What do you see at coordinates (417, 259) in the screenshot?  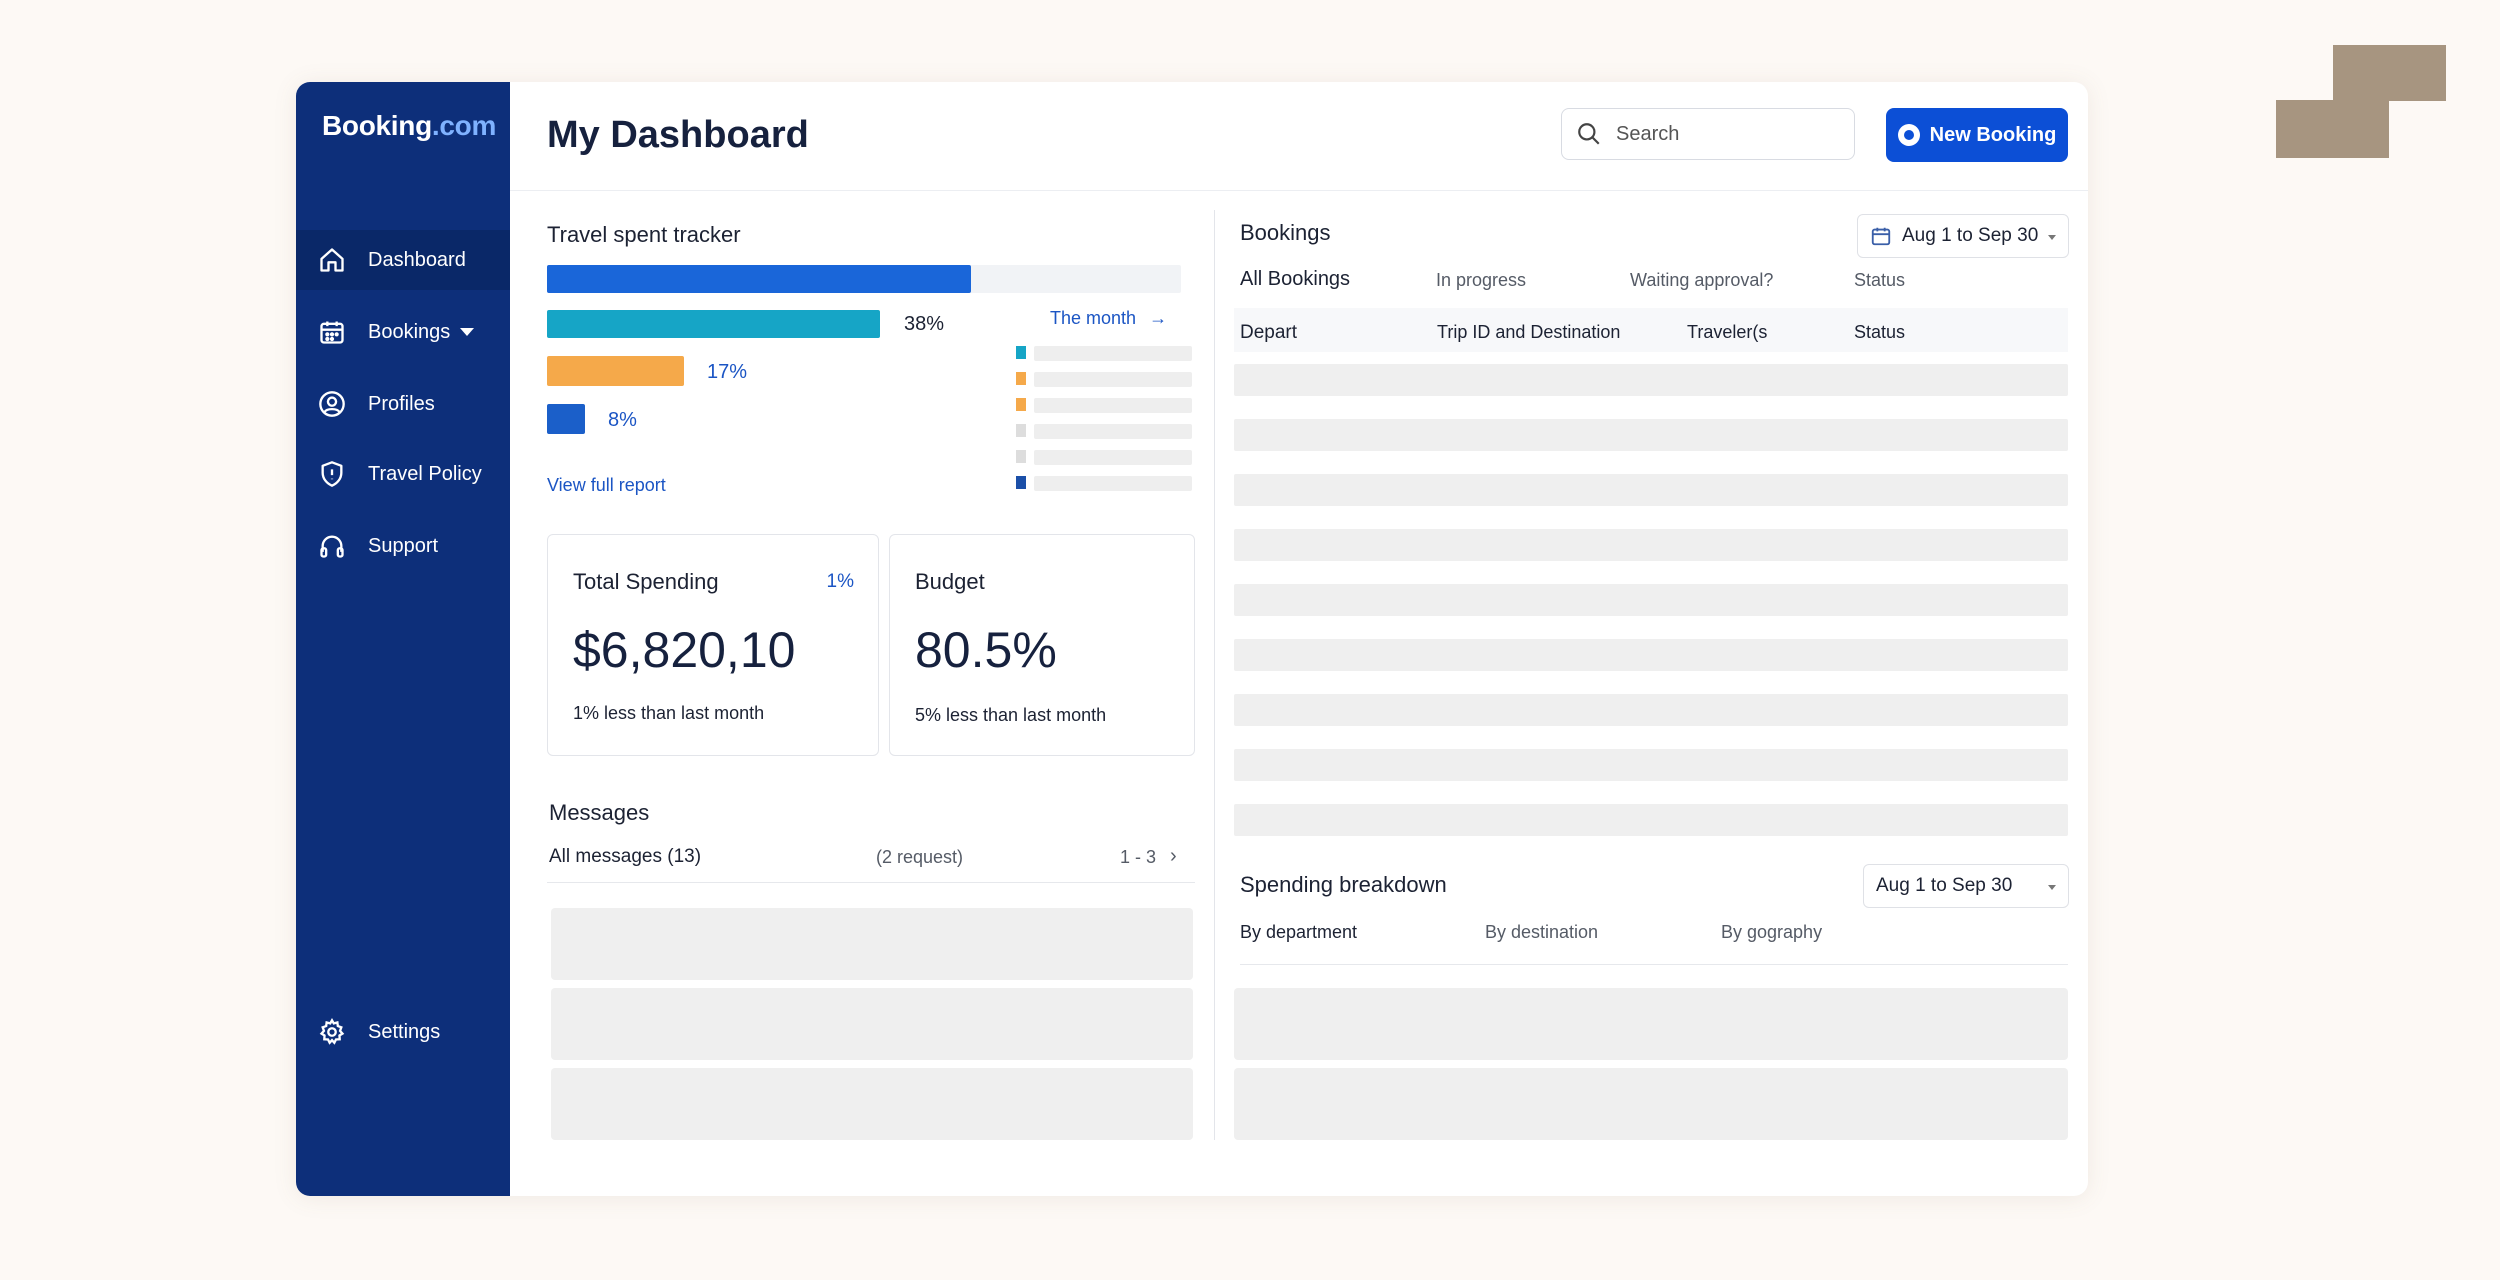 I see `sidebar-item-label: Dashboard` at bounding box center [417, 259].